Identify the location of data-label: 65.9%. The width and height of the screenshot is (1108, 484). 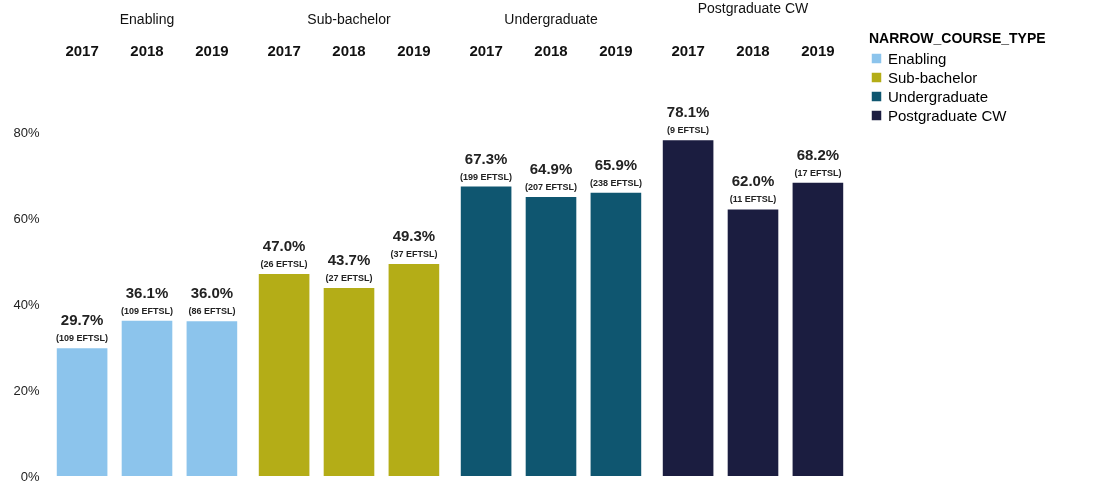
(616, 164).